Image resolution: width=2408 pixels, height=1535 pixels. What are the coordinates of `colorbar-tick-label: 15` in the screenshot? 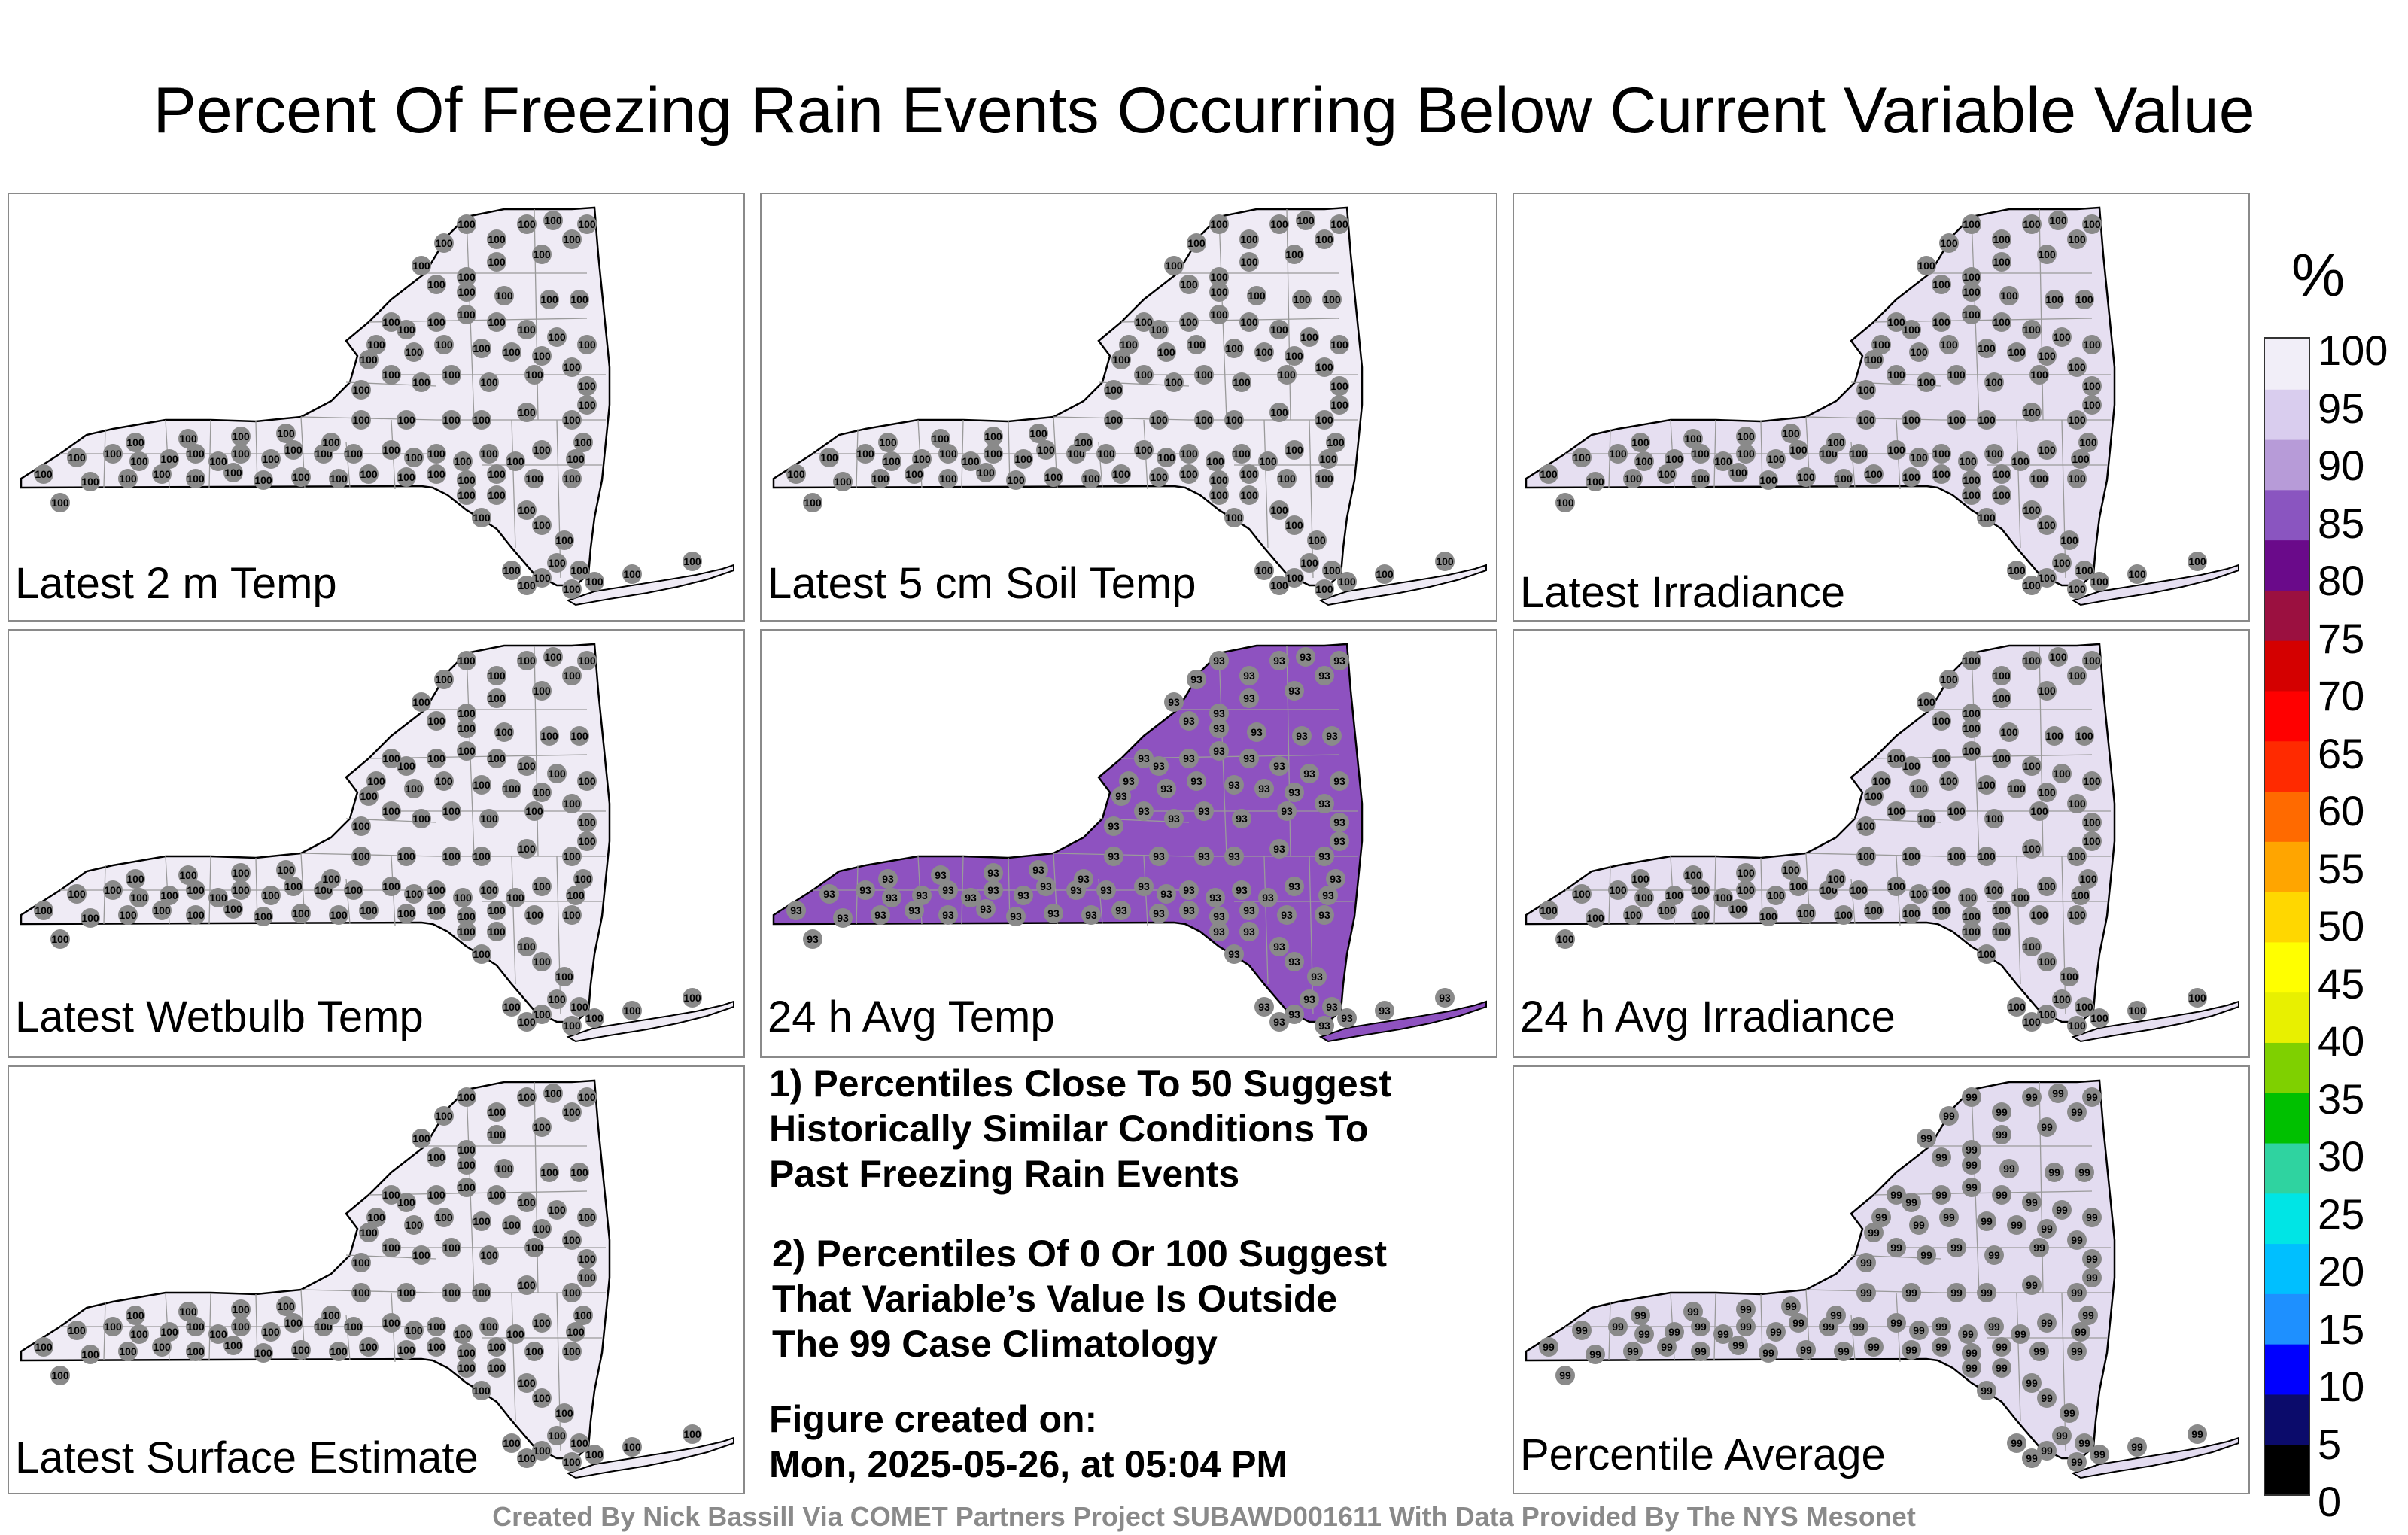 It's located at (2341, 1329).